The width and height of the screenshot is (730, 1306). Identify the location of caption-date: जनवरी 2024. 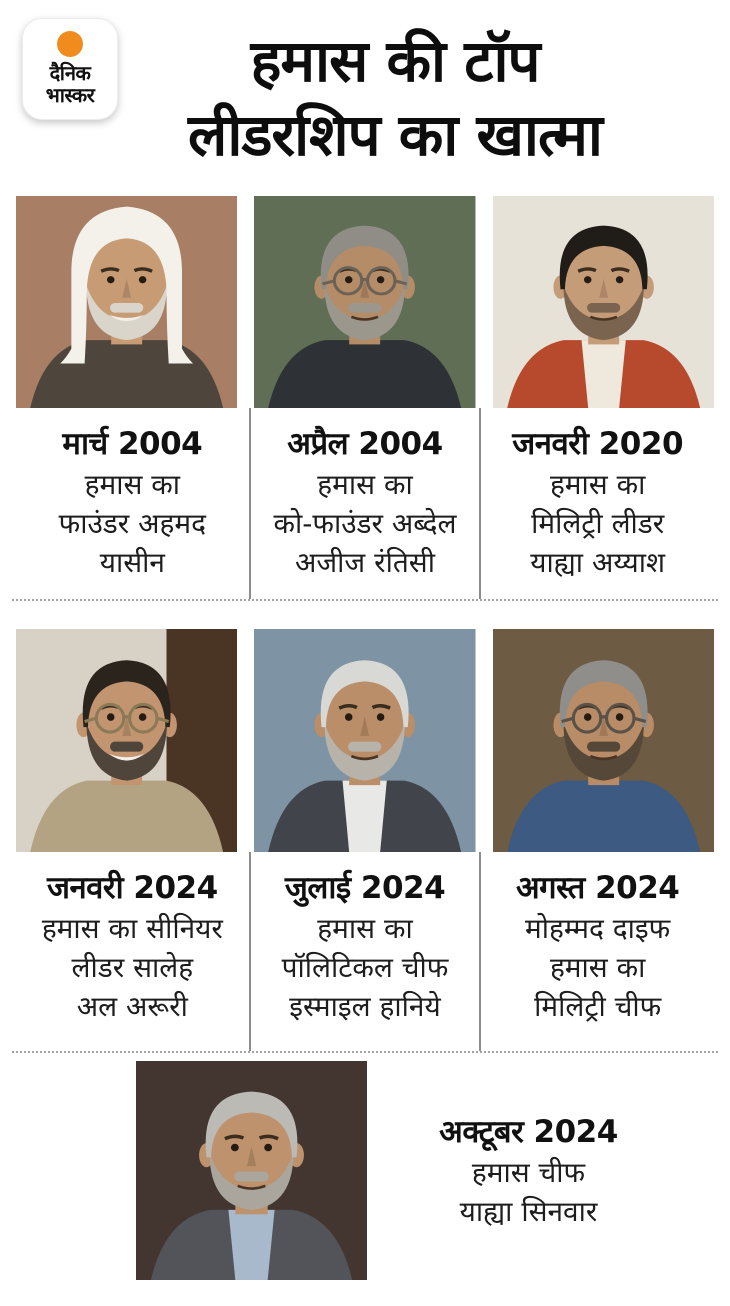
(132, 888).